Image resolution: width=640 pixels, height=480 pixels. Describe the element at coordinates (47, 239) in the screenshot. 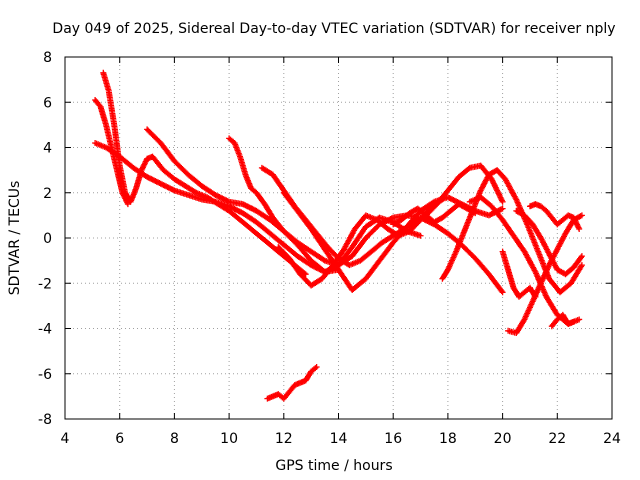

I see `y-tick-label: 0` at that location.